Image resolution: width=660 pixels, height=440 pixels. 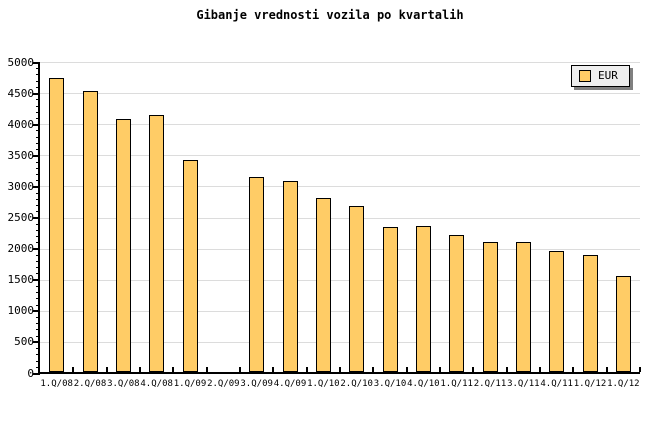 I want to click on x-tick-label: 1.Q/10, so click(x=323, y=383).